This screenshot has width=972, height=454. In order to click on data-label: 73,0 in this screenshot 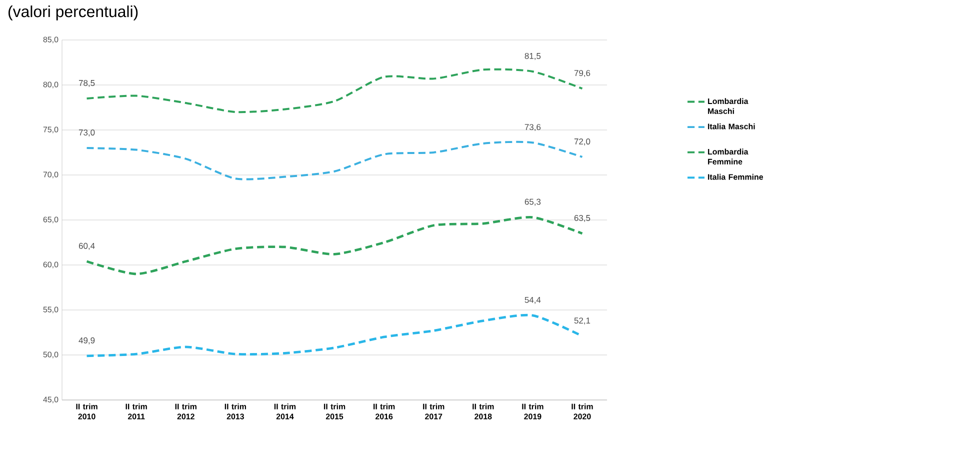, I will do `click(86, 132)`.